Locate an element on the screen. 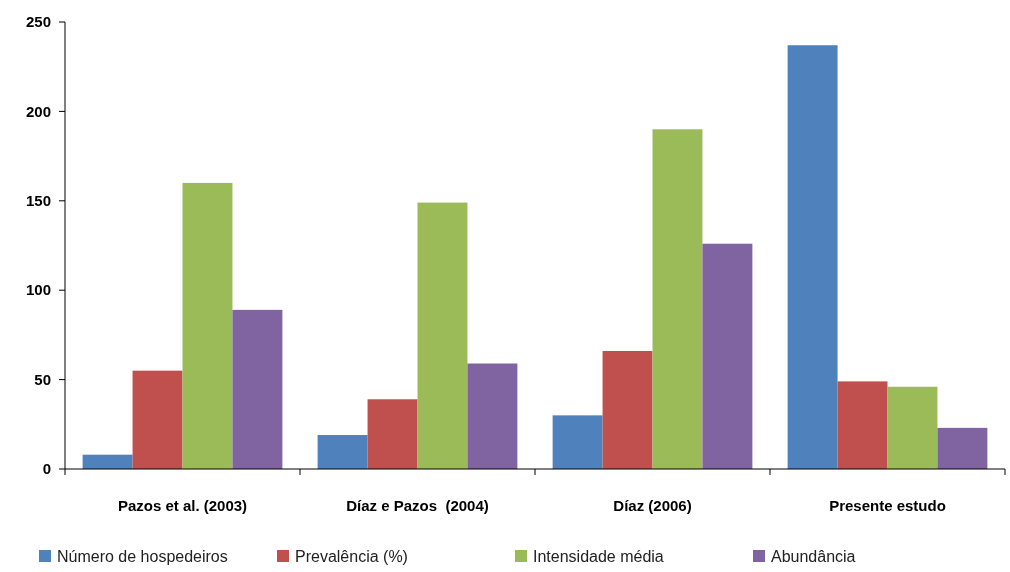  legend-label: Prevalência (%) is located at coordinates (351, 556).